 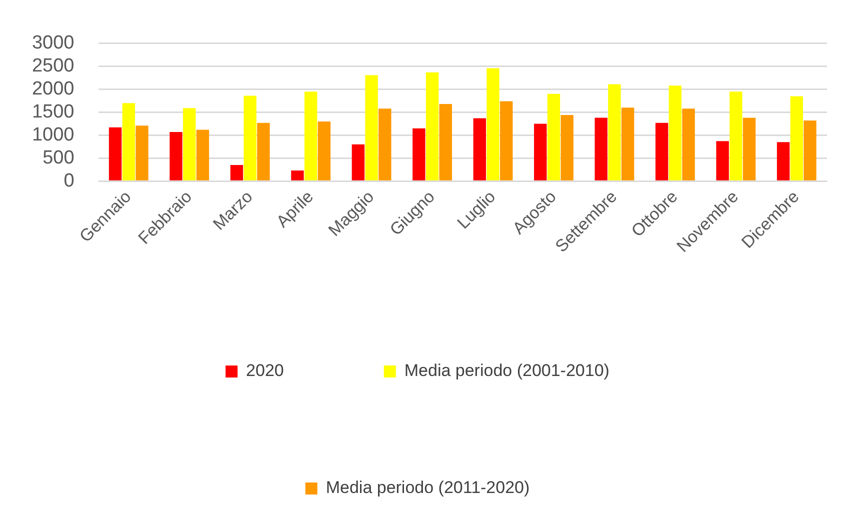 What do you see at coordinates (428, 488) in the screenshot?
I see `legend-label: Media periodo (2011-2020)` at bounding box center [428, 488].